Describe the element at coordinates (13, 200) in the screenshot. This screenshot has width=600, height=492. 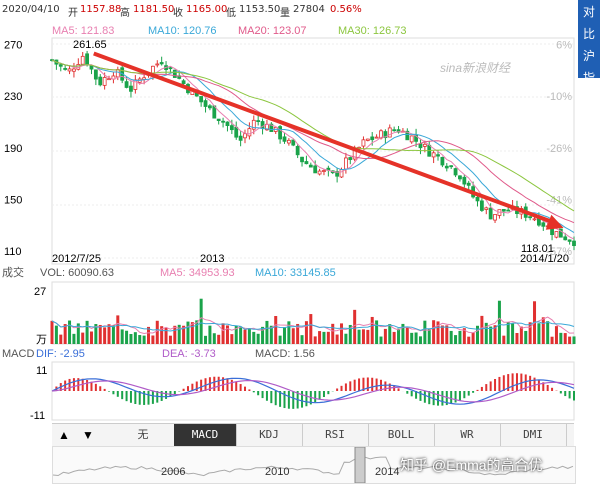
I see `y-tick-3: 150` at that location.